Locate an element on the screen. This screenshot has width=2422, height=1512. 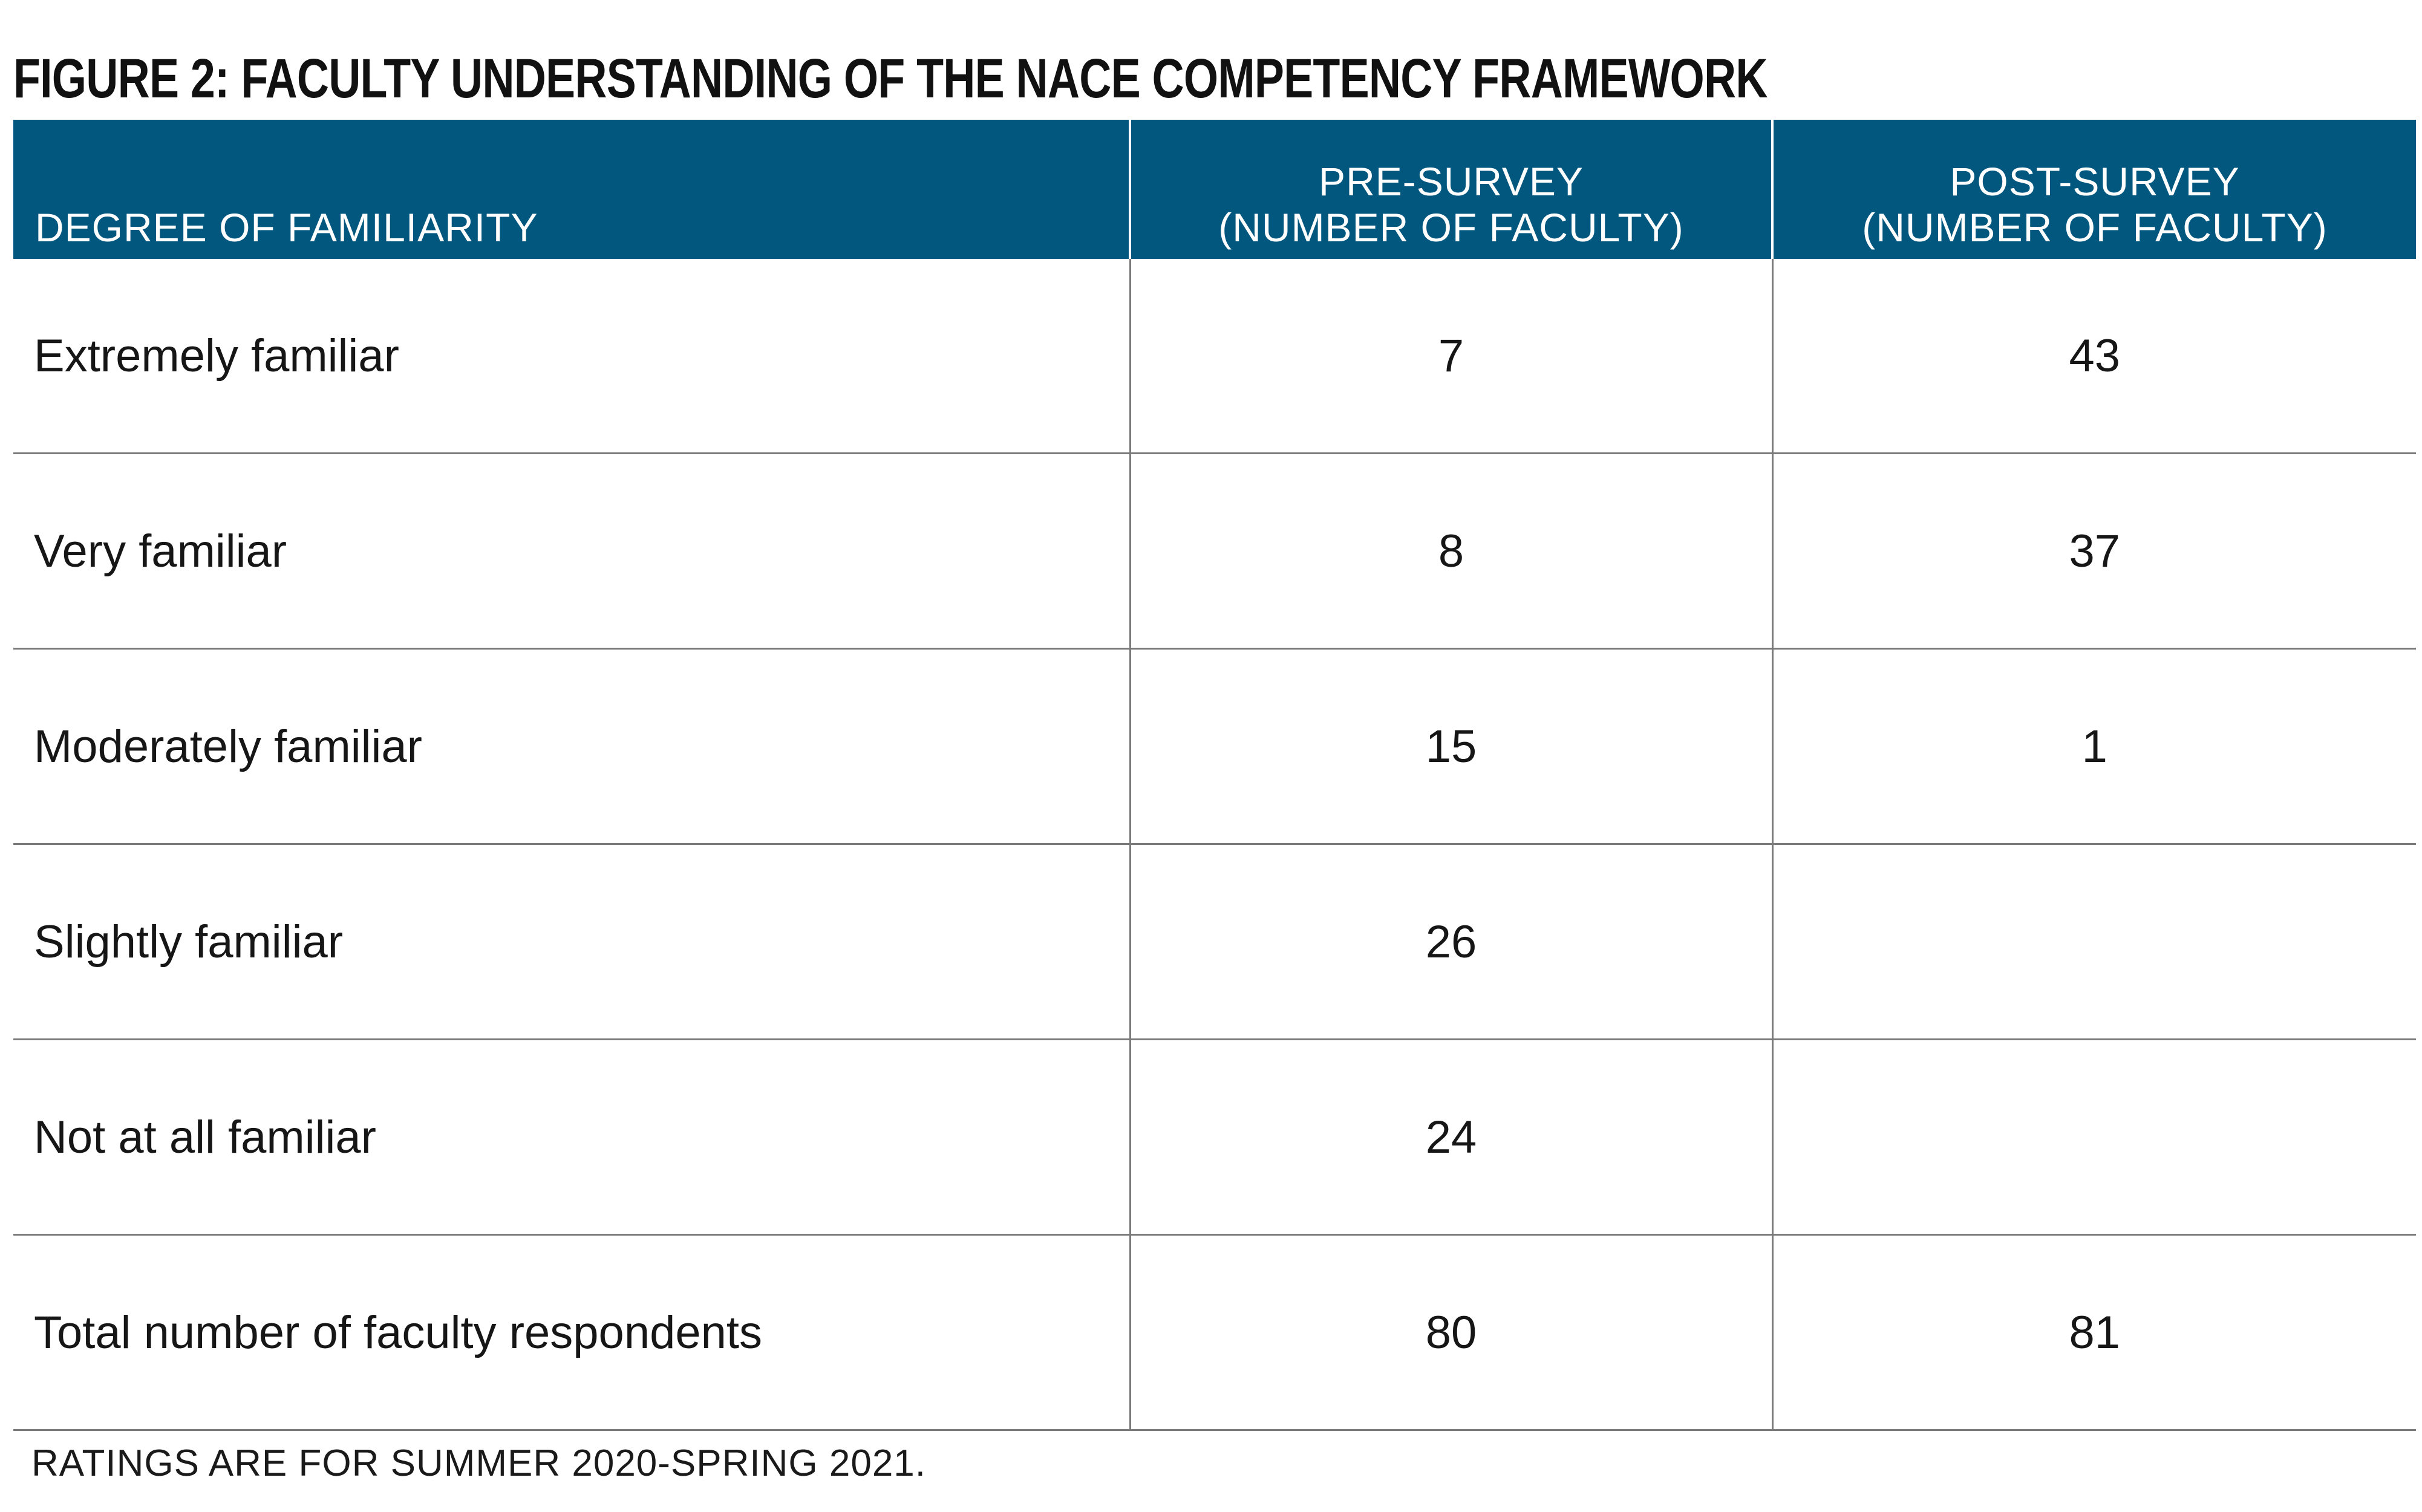
table-row: Slightly familiar 26 is located at coordinates (1214, 942).